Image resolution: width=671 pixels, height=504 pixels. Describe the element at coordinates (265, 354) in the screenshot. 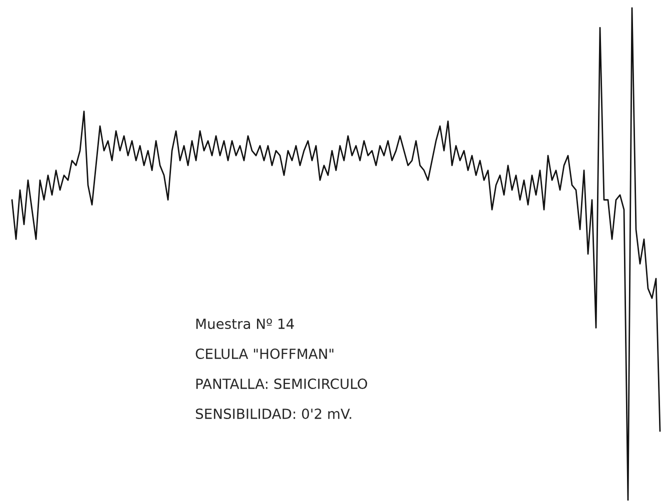

I see `annotation: CELULA "HOFFMAN"` at that location.